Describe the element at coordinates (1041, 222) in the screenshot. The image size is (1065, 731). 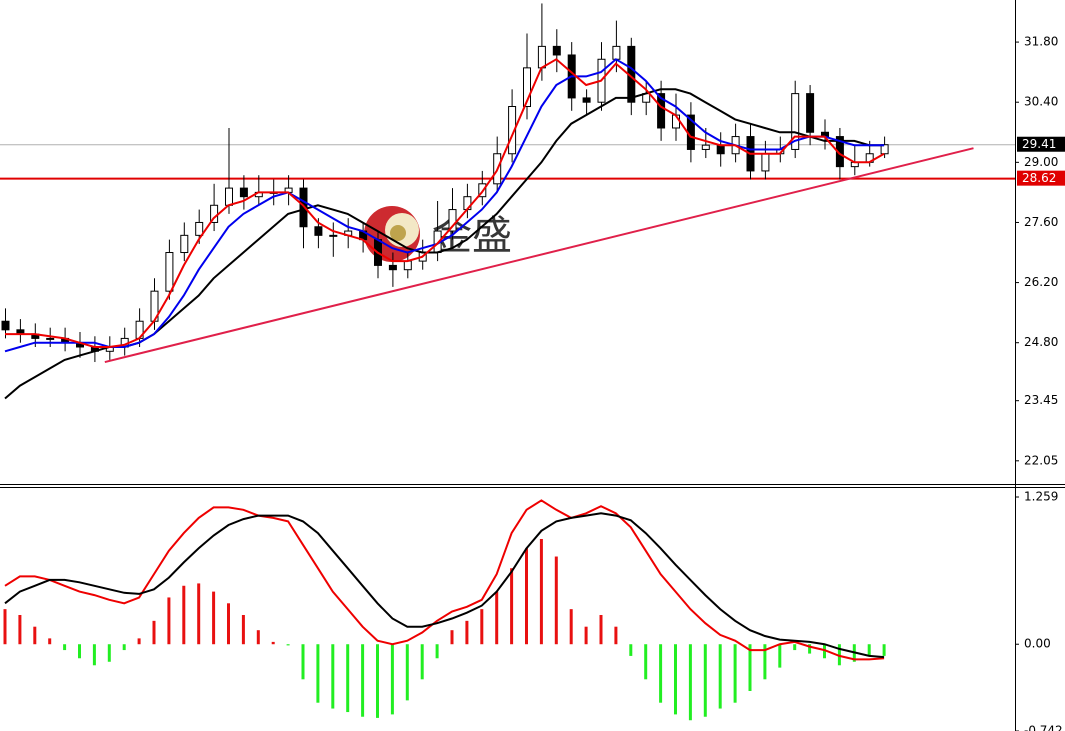
I see `y-tick-label: 27.60` at that location.